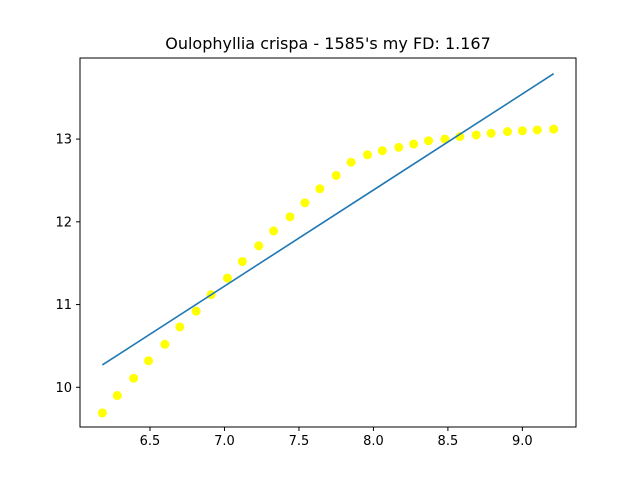 Image resolution: width=640 pixels, height=480 pixels. Describe the element at coordinates (67, 264) in the screenshot. I see `y-axis: 10 11 12 13` at that location.